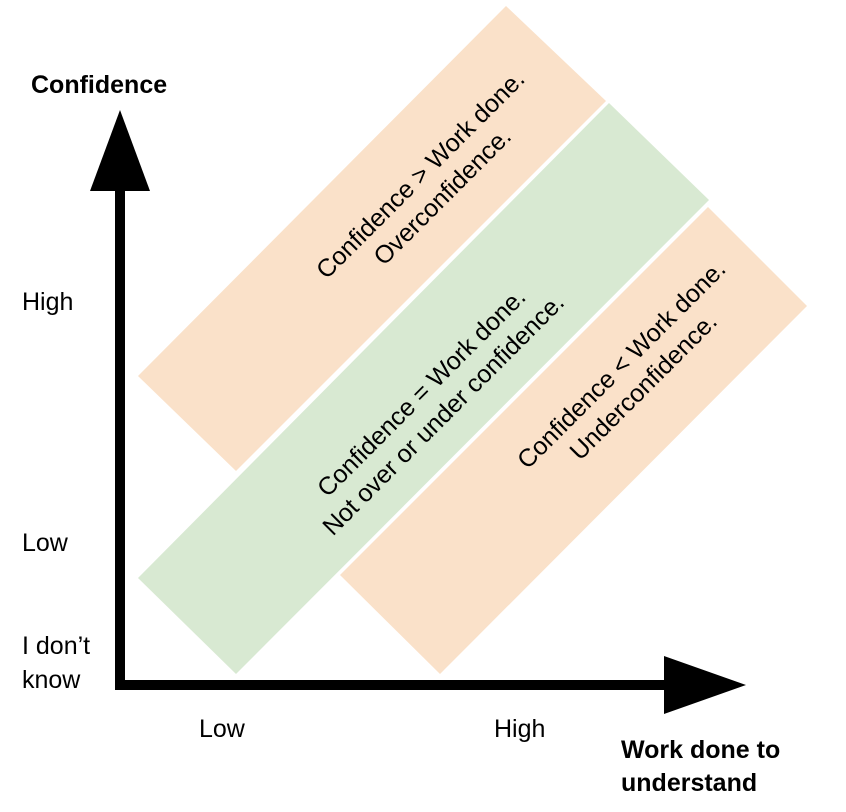 This screenshot has width=846, height=812. What do you see at coordinates (689, 783) in the screenshot?
I see `x-axis-title-line2: understand` at bounding box center [689, 783].